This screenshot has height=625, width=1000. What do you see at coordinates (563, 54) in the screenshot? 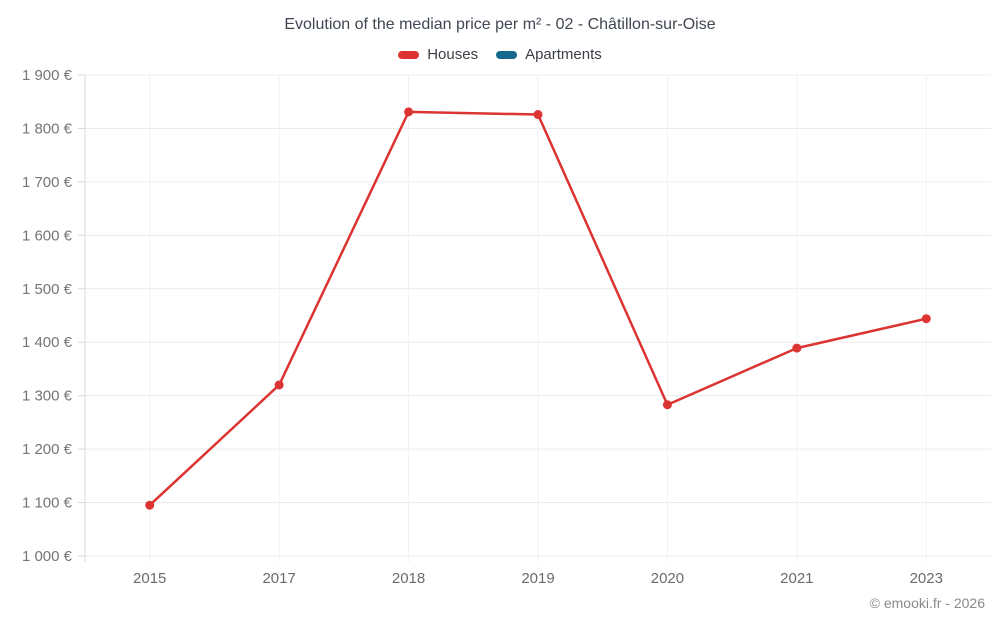
I see `legend-label: Apartments` at bounding box center [563, 54].